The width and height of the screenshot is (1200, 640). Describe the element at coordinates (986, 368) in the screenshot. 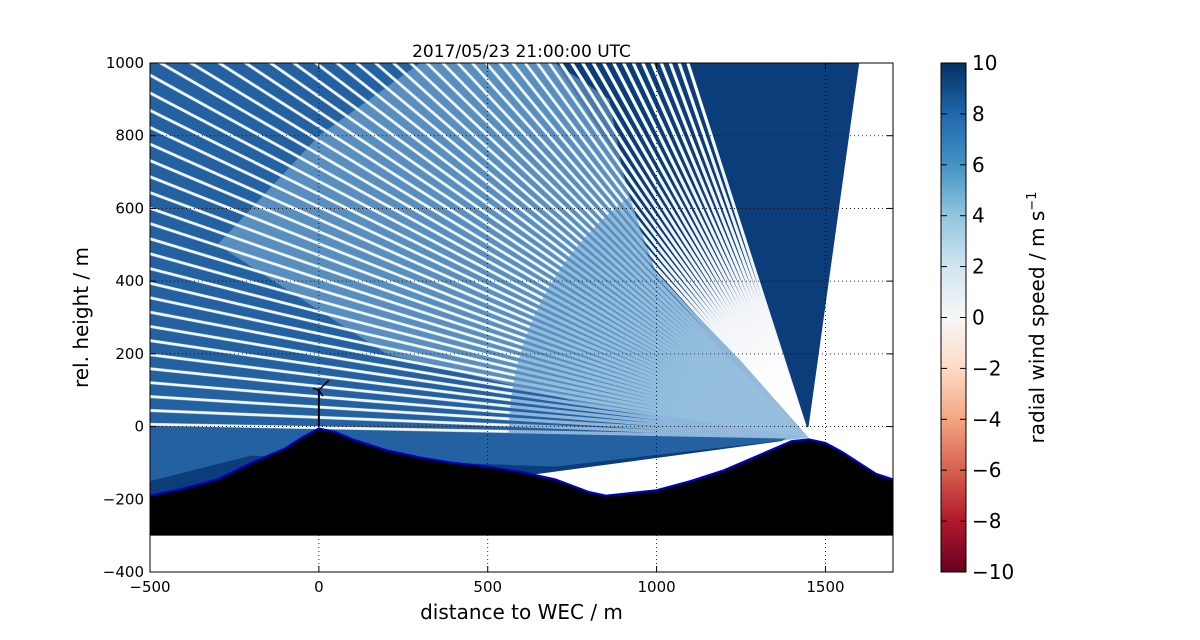

I see `colorbar-tick-label: −2` at that location.